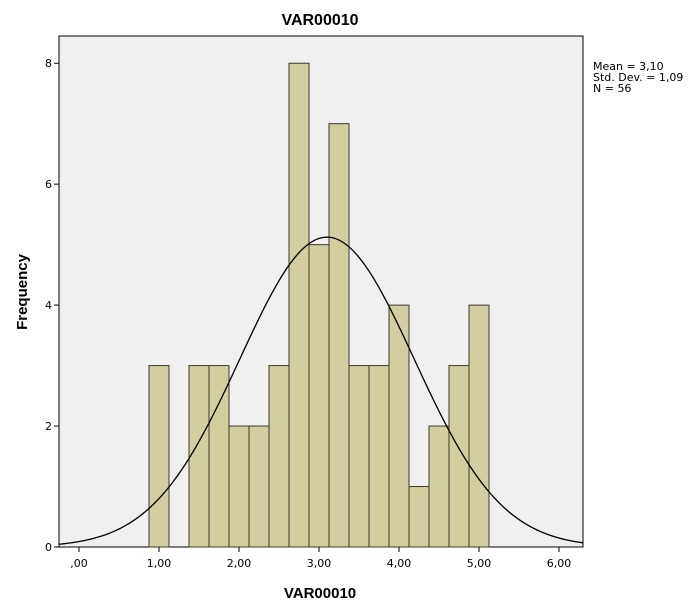 This screenshot has height=605, width=691. What do you see at coordinates (48, 184) in the screenshot?
I see `y-tick-label-3: 6` at bounding box center [48, 184].